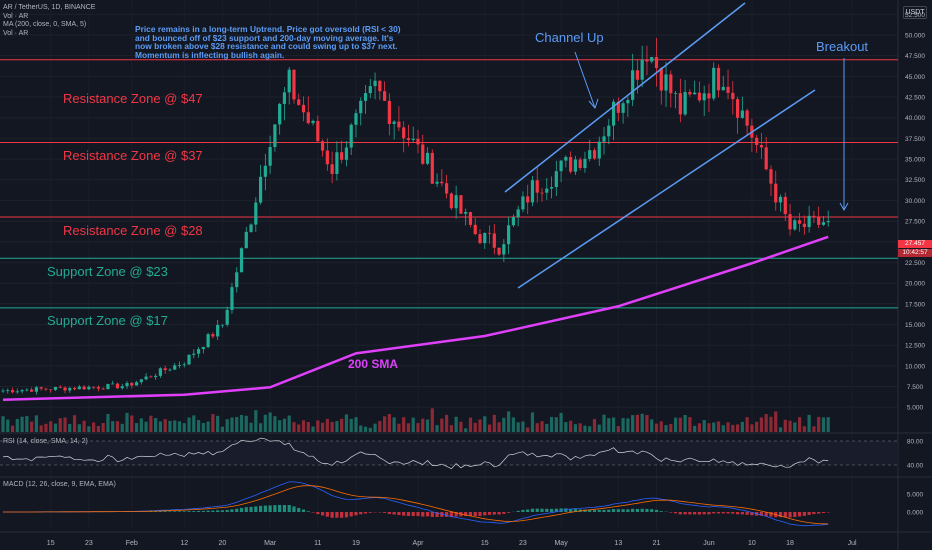 The width and height of the screenshot is (932, 550). Describe the element at coordinates (463, 504) in the screenshot. I see `macd-pane: 5.000 0.000` at that location.